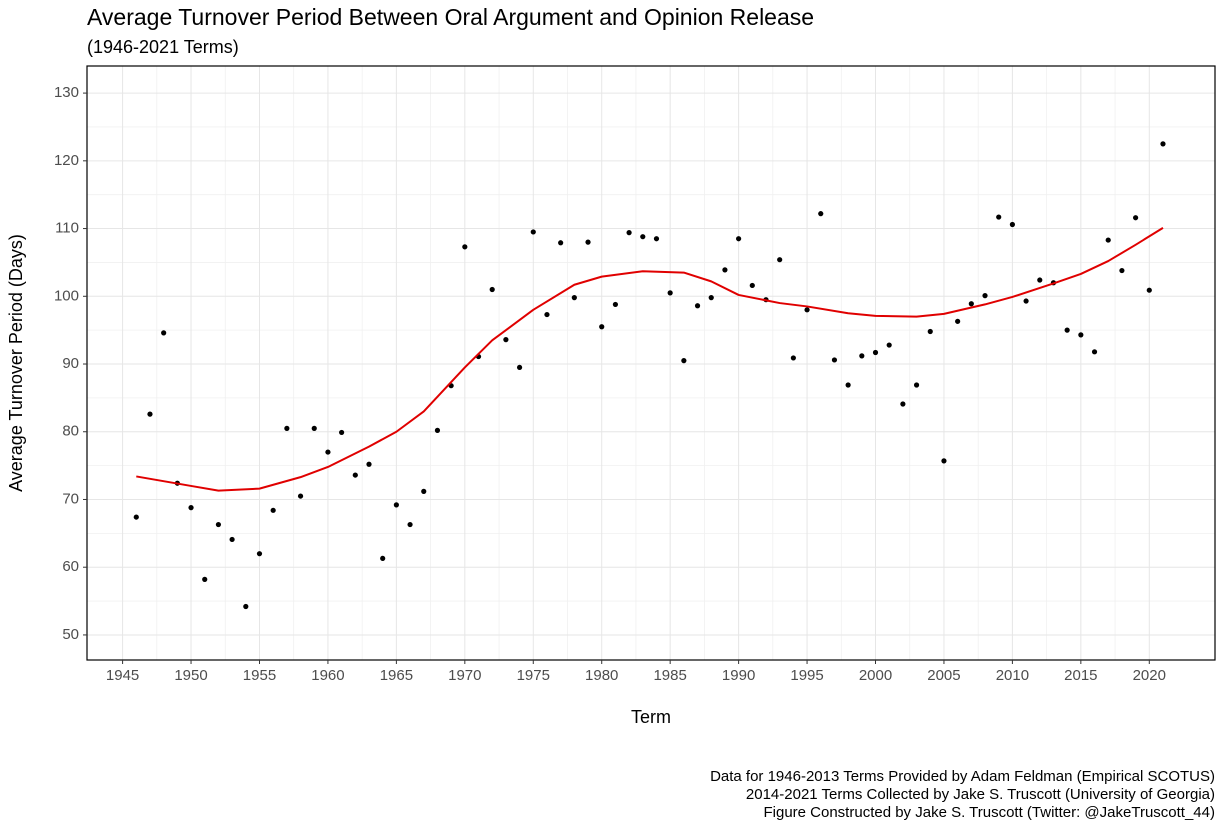  I want to click on x-tick-label: 2020, so click(1149, 675).